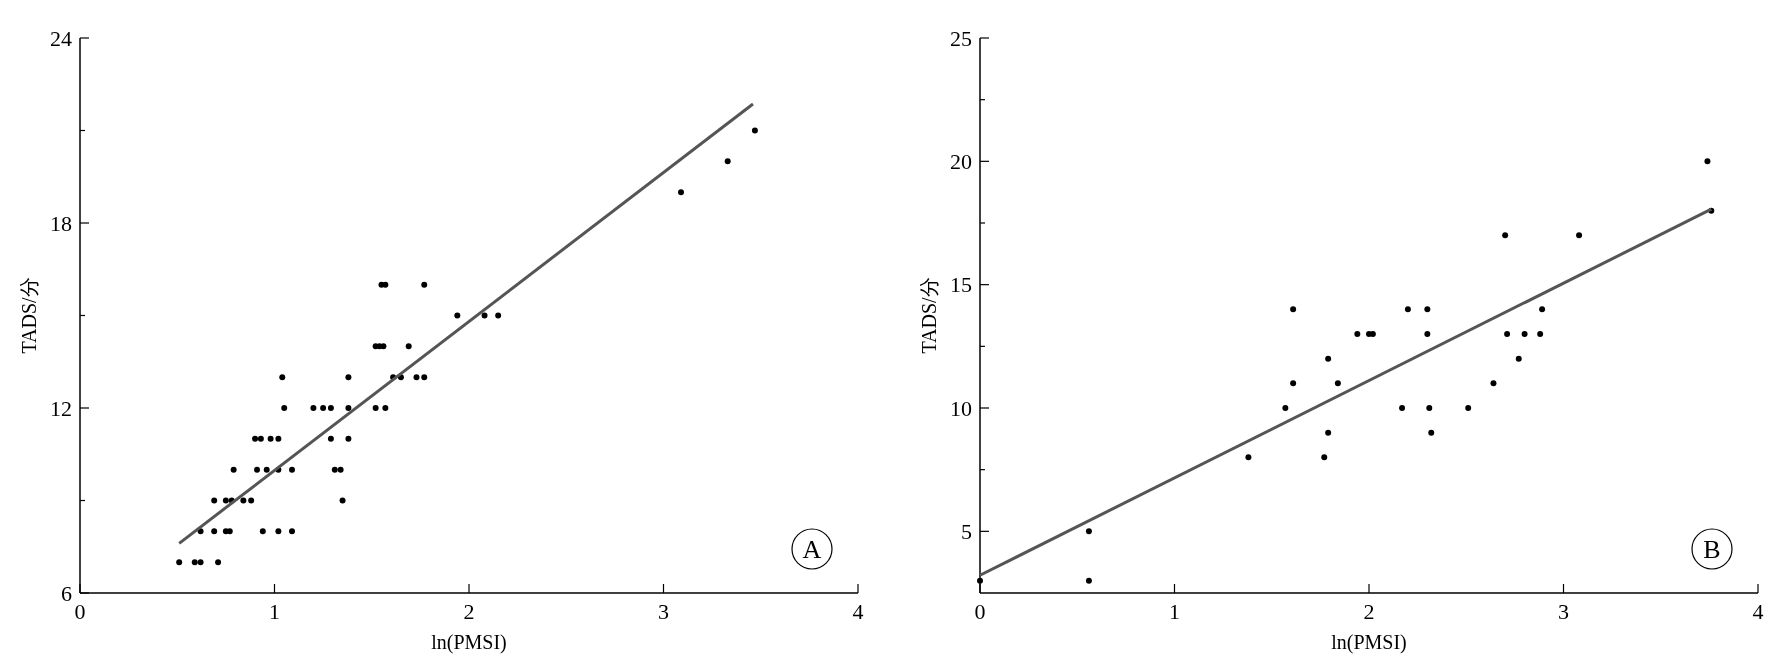 The height and width of the screenshot is (671, 1776). Describe the element at coordinates (812, 550) in the screenshot. I see `annotation: A` at that location.